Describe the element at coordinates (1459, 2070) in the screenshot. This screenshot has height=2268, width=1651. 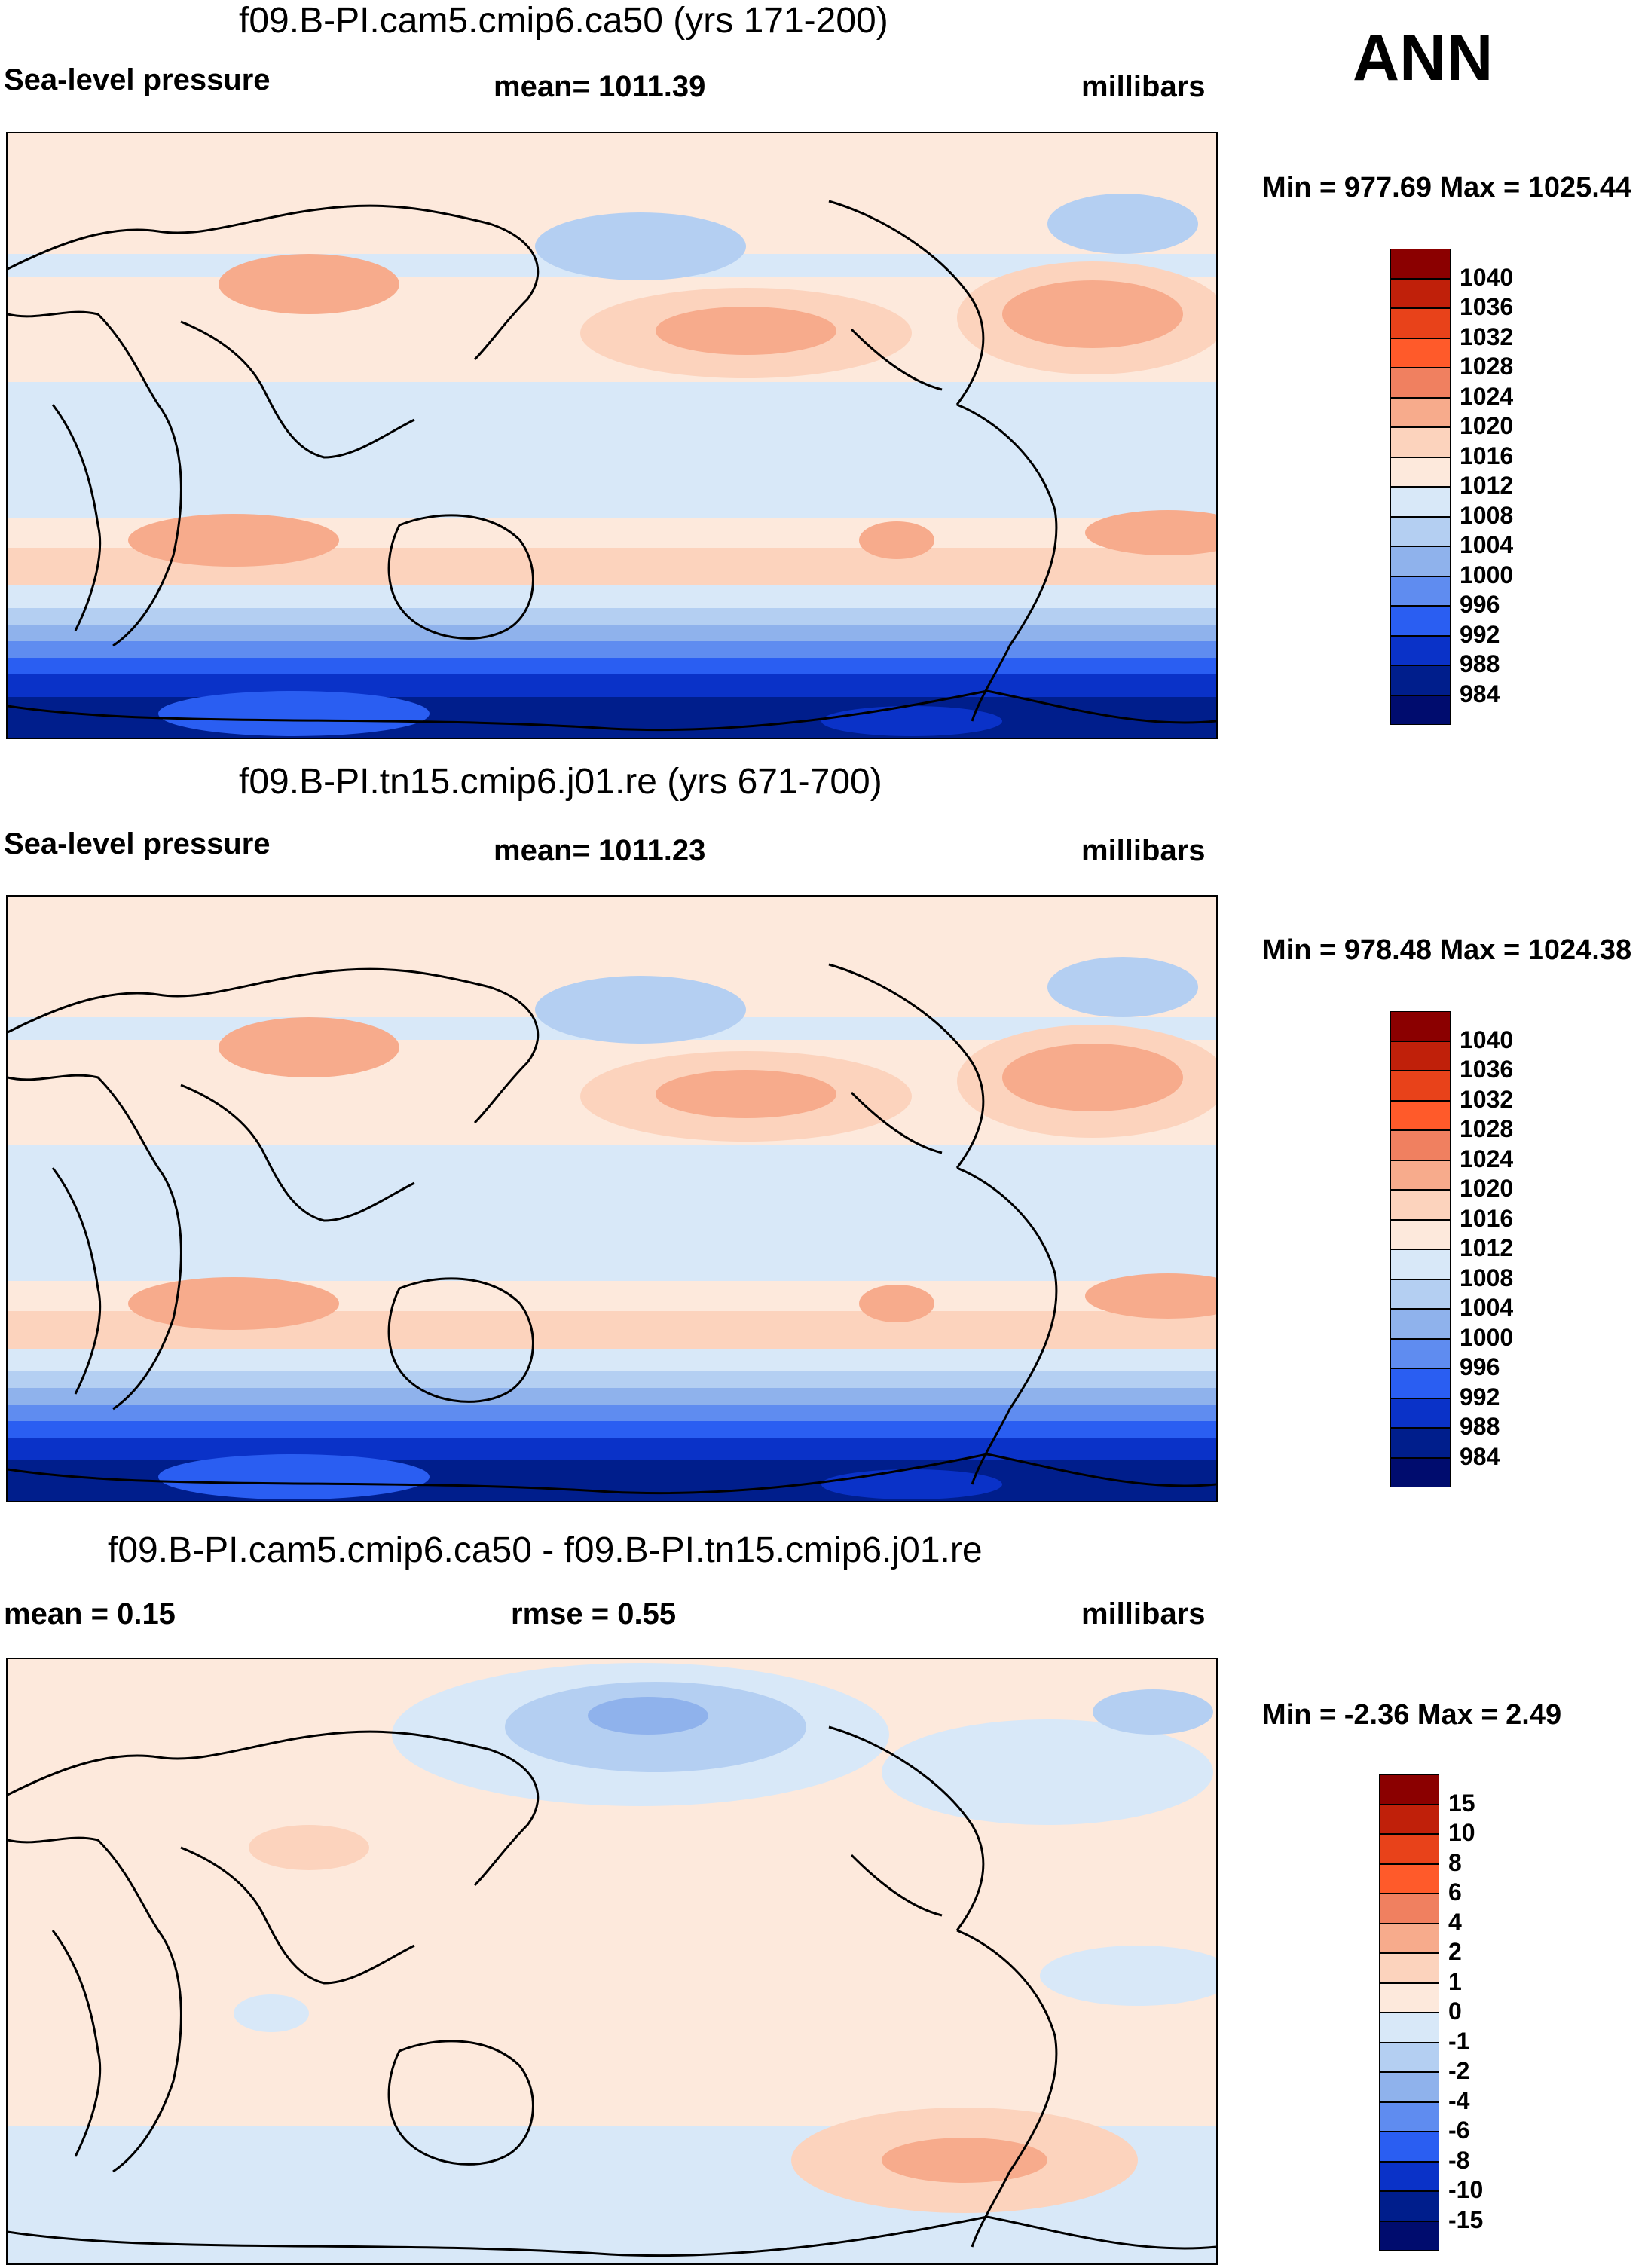
I see `colorbar-tick-label: -2` at that location.